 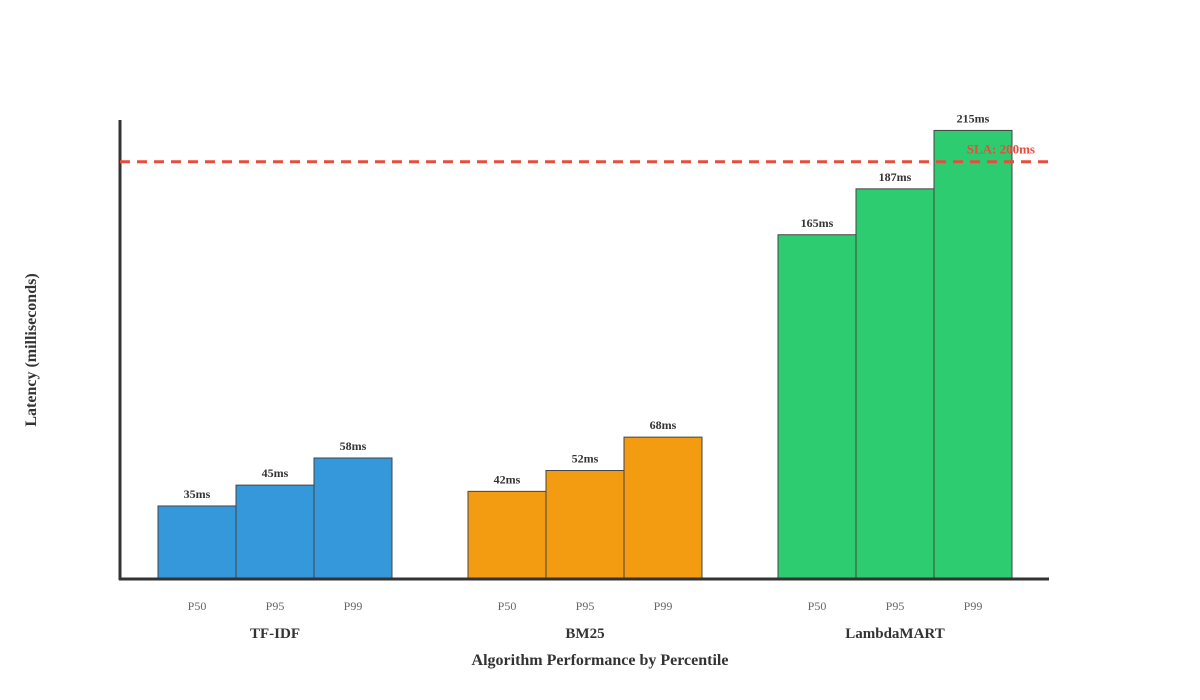 What do you see at coordinates (663, 508) in the screenshot?
I see `bar-bm25-p99` at bounding box center [663, 508].